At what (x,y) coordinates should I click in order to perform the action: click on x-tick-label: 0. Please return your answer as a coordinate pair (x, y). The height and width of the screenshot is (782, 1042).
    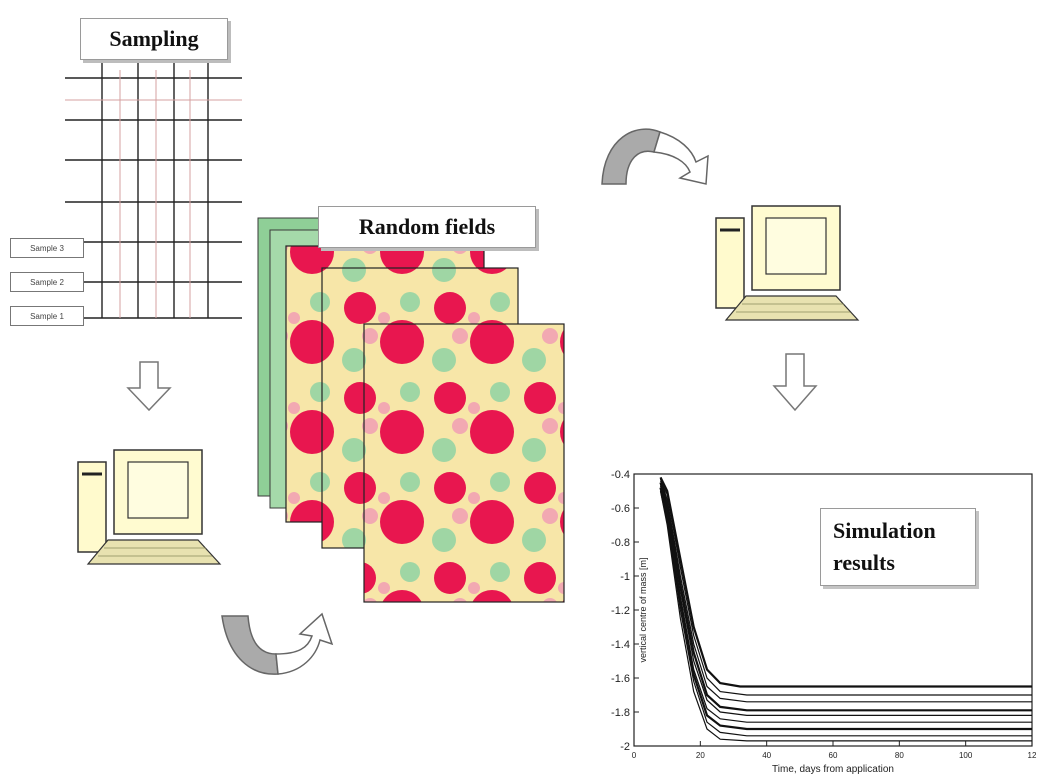
    Looking at the image, I should click on (634, 755).